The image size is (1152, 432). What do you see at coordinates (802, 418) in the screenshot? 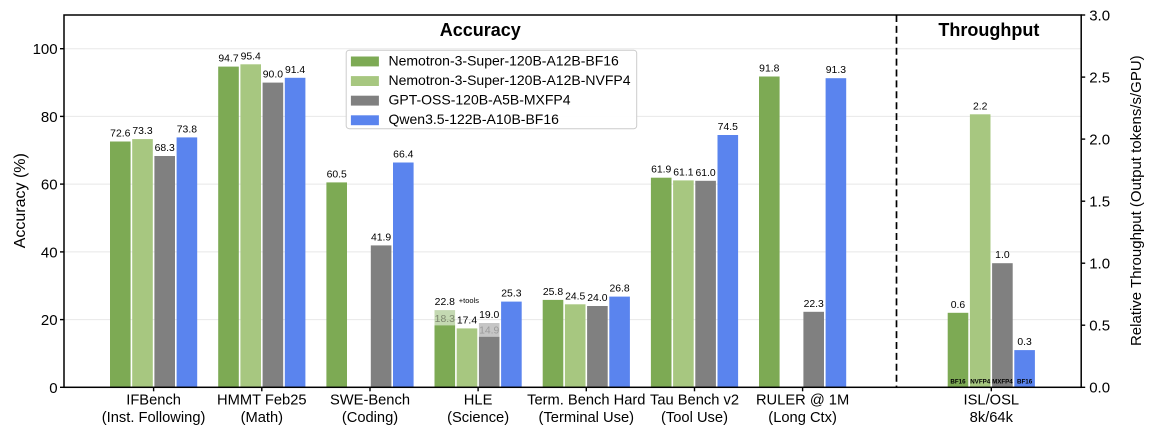
I see `svg-text: (Long Ctx)` at bounding box center [802, 418].